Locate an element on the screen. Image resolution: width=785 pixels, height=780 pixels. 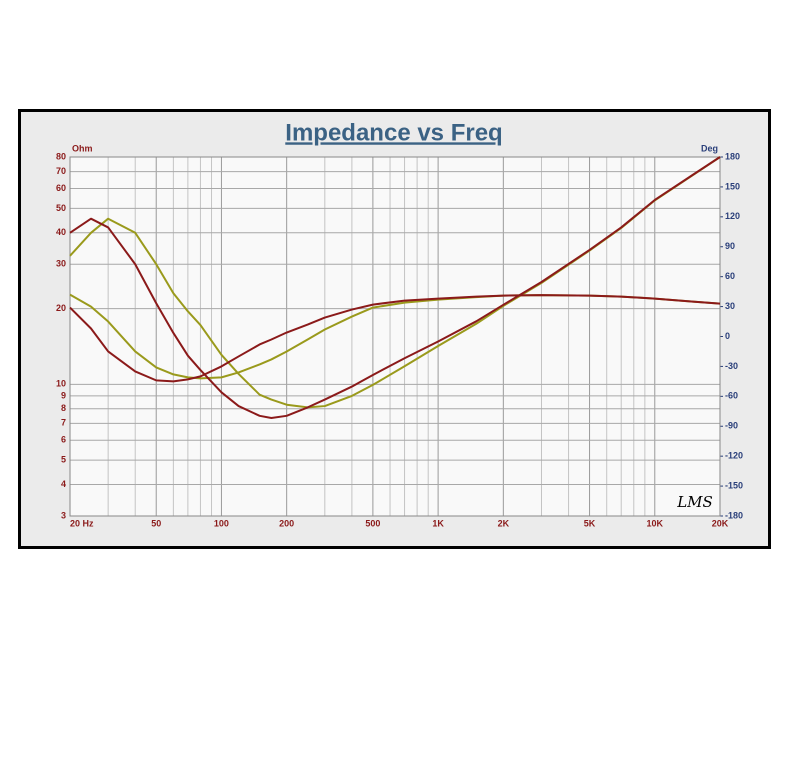
x-tick-label: 50 is located at coordinates (156, 523).